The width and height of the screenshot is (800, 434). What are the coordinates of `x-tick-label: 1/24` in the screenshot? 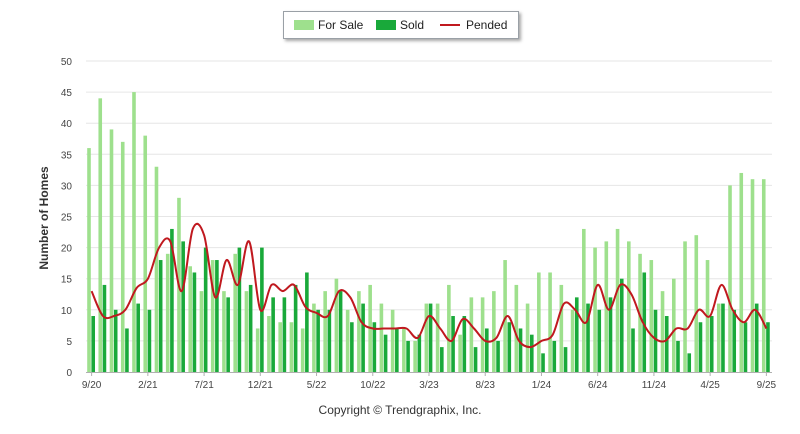 It's located at (542, 385).